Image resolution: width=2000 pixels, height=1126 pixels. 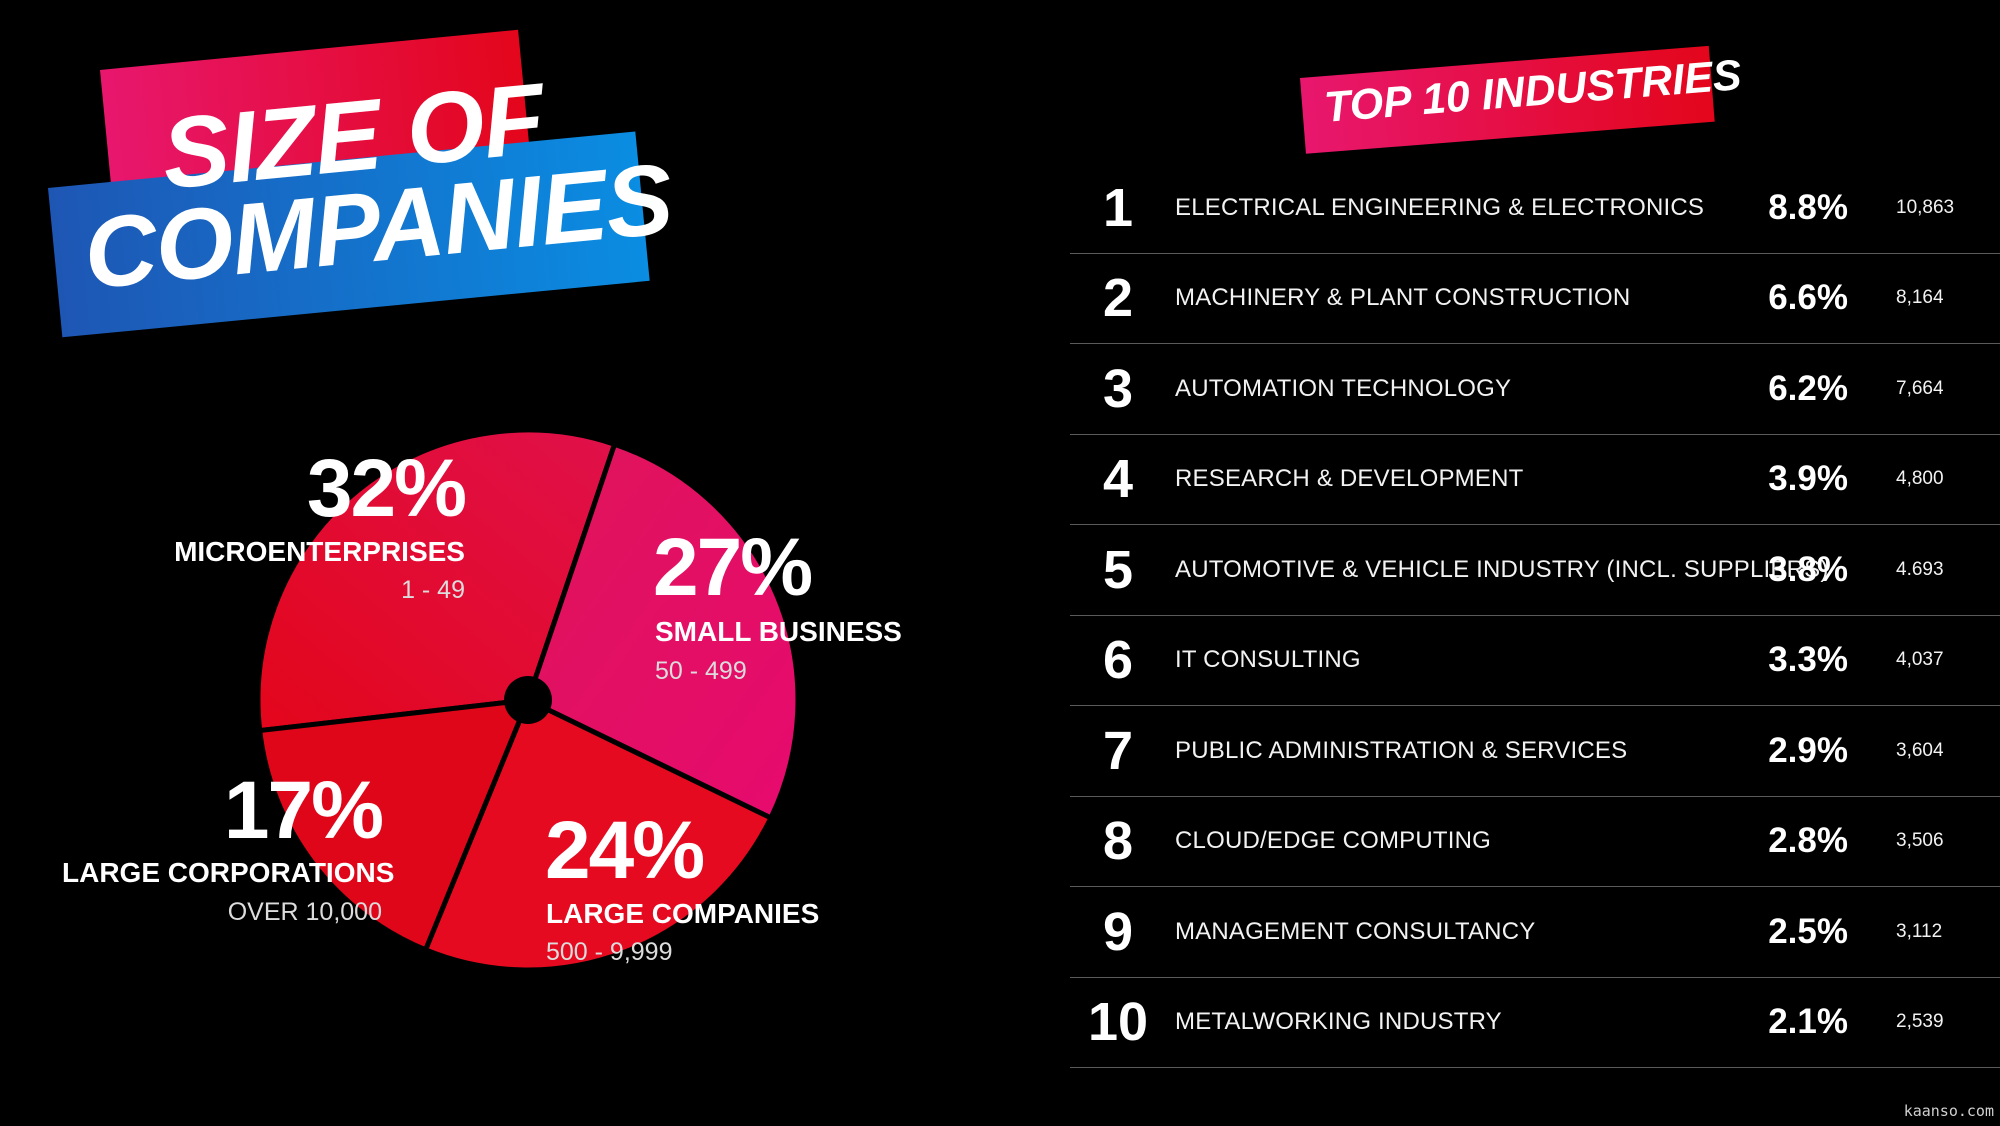 What do you see at coordinates (433, 590) in the screenshot?
I see `pie-label-micro-range: 1 - 49` at bounding box center [433, 590].